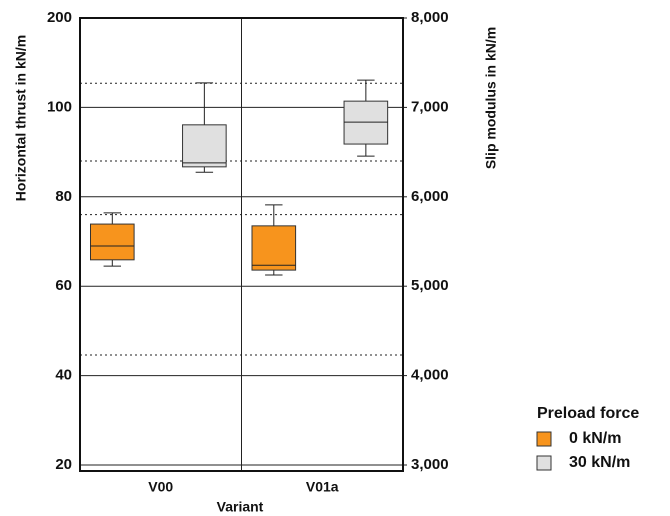 This screenshot has width=670, height=516. I want to click on y2-tick-label: 5,000, so click(430, 285).